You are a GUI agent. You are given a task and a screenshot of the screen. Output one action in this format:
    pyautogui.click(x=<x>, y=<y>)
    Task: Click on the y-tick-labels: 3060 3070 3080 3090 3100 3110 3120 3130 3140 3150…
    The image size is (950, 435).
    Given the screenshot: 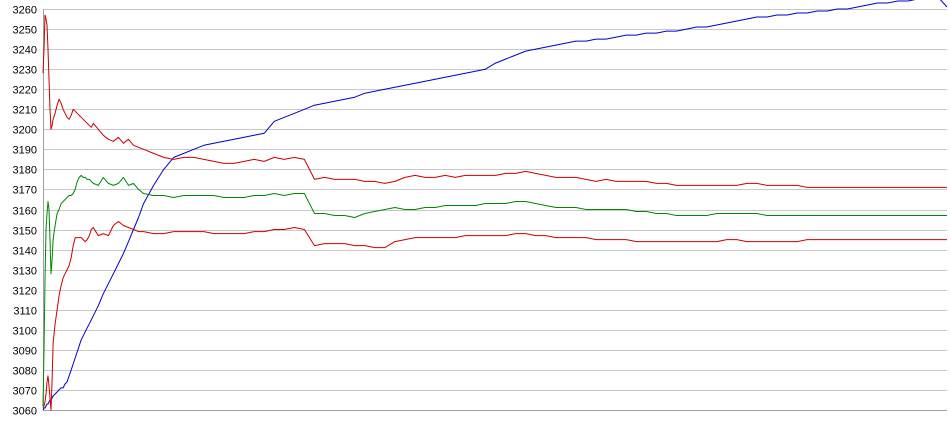 What is the action you would take?
    pyautogui.click(x=25, y=211)
    